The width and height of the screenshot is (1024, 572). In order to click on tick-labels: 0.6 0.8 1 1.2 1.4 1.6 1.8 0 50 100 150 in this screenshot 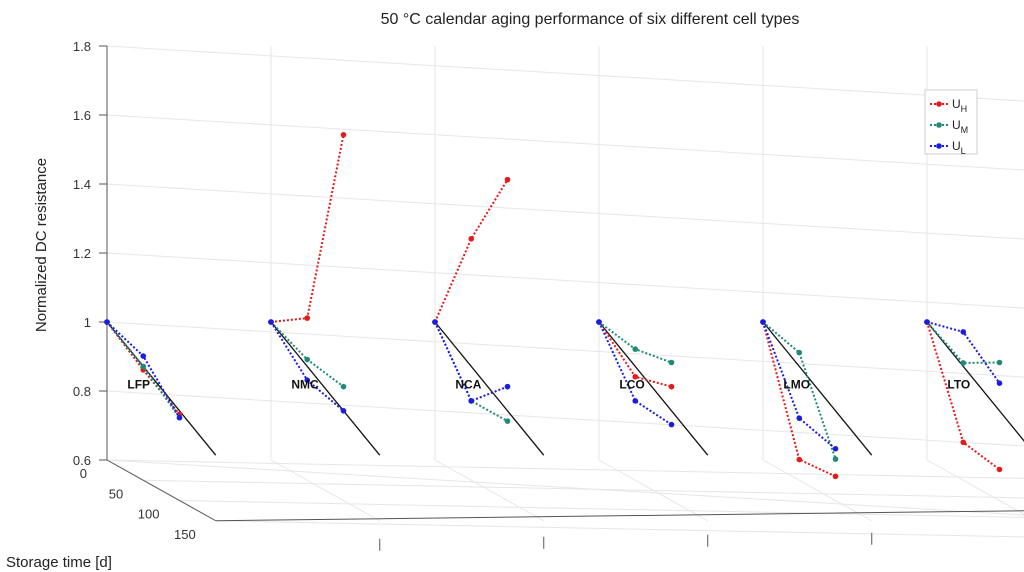, I will do `click(134, 290)`.